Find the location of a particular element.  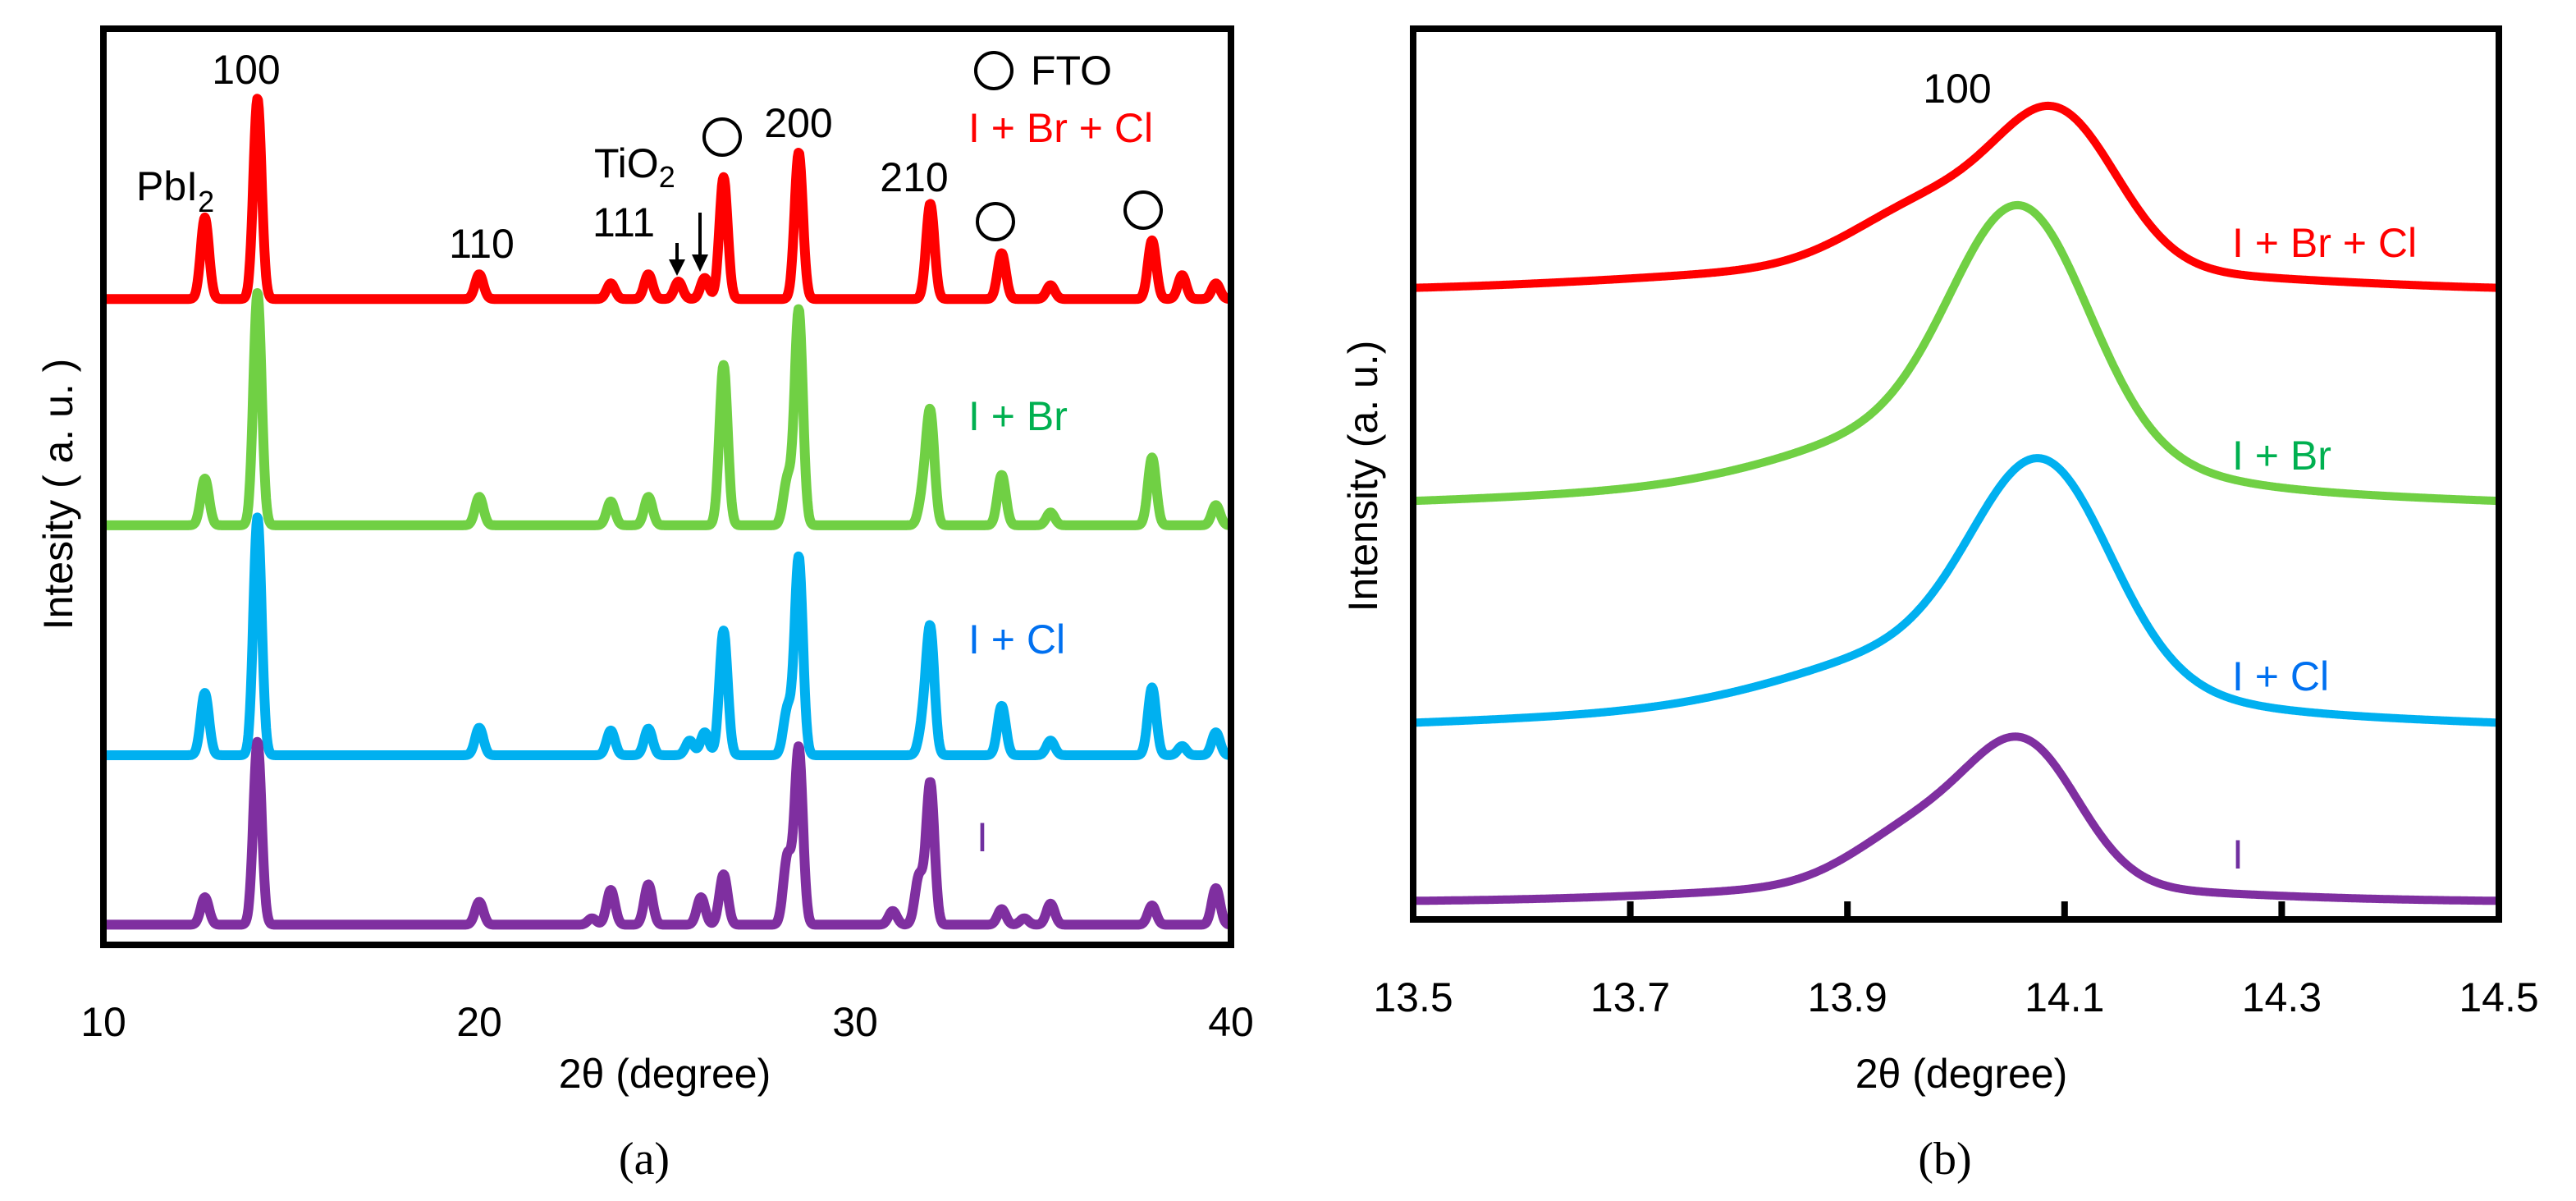

annotation-100: 100 is located at coordinates (246, 70).